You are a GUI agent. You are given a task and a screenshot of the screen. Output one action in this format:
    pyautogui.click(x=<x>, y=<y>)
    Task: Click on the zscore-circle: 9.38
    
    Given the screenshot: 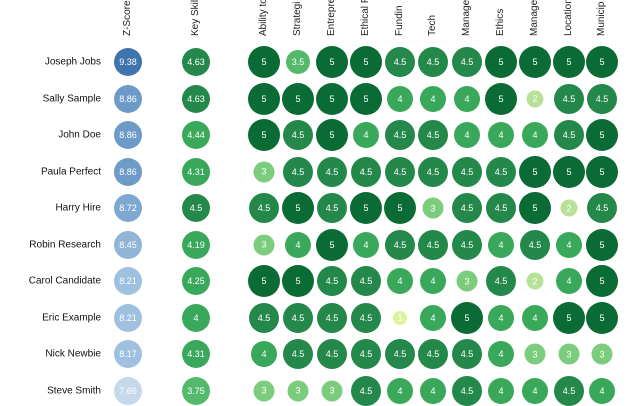 What is the action you would take?
    pyautogui.click(x=128, y=62)
    